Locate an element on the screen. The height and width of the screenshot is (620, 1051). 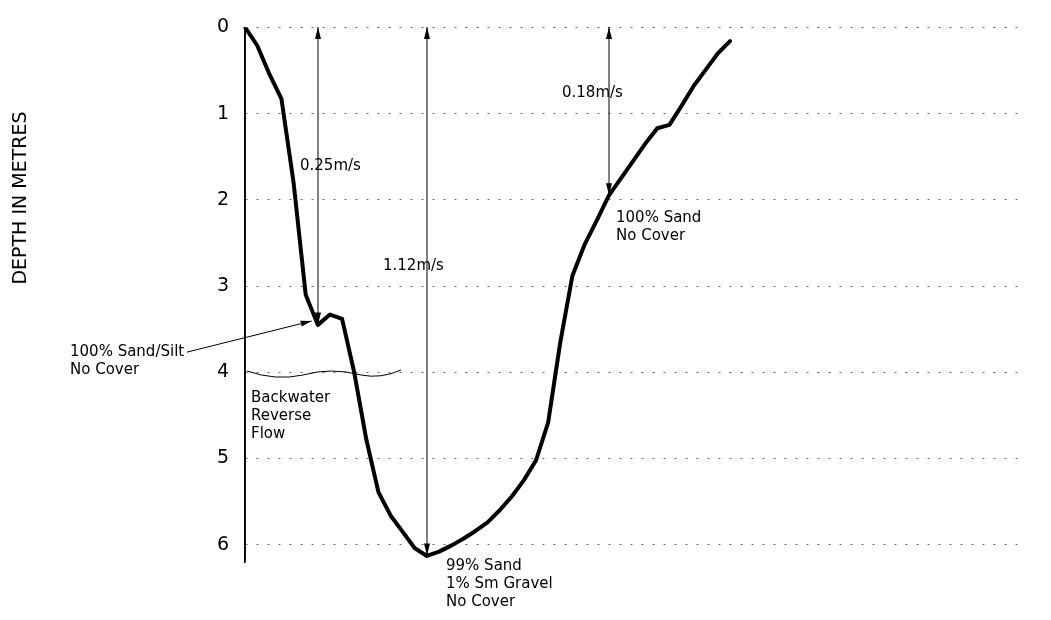
y-tick-label: 2 is located at coordinates (223, 197).